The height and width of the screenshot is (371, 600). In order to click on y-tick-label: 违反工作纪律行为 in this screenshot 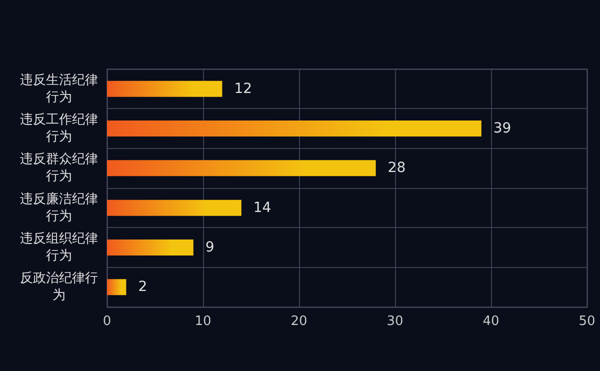, I will do `click(59, 128)`.